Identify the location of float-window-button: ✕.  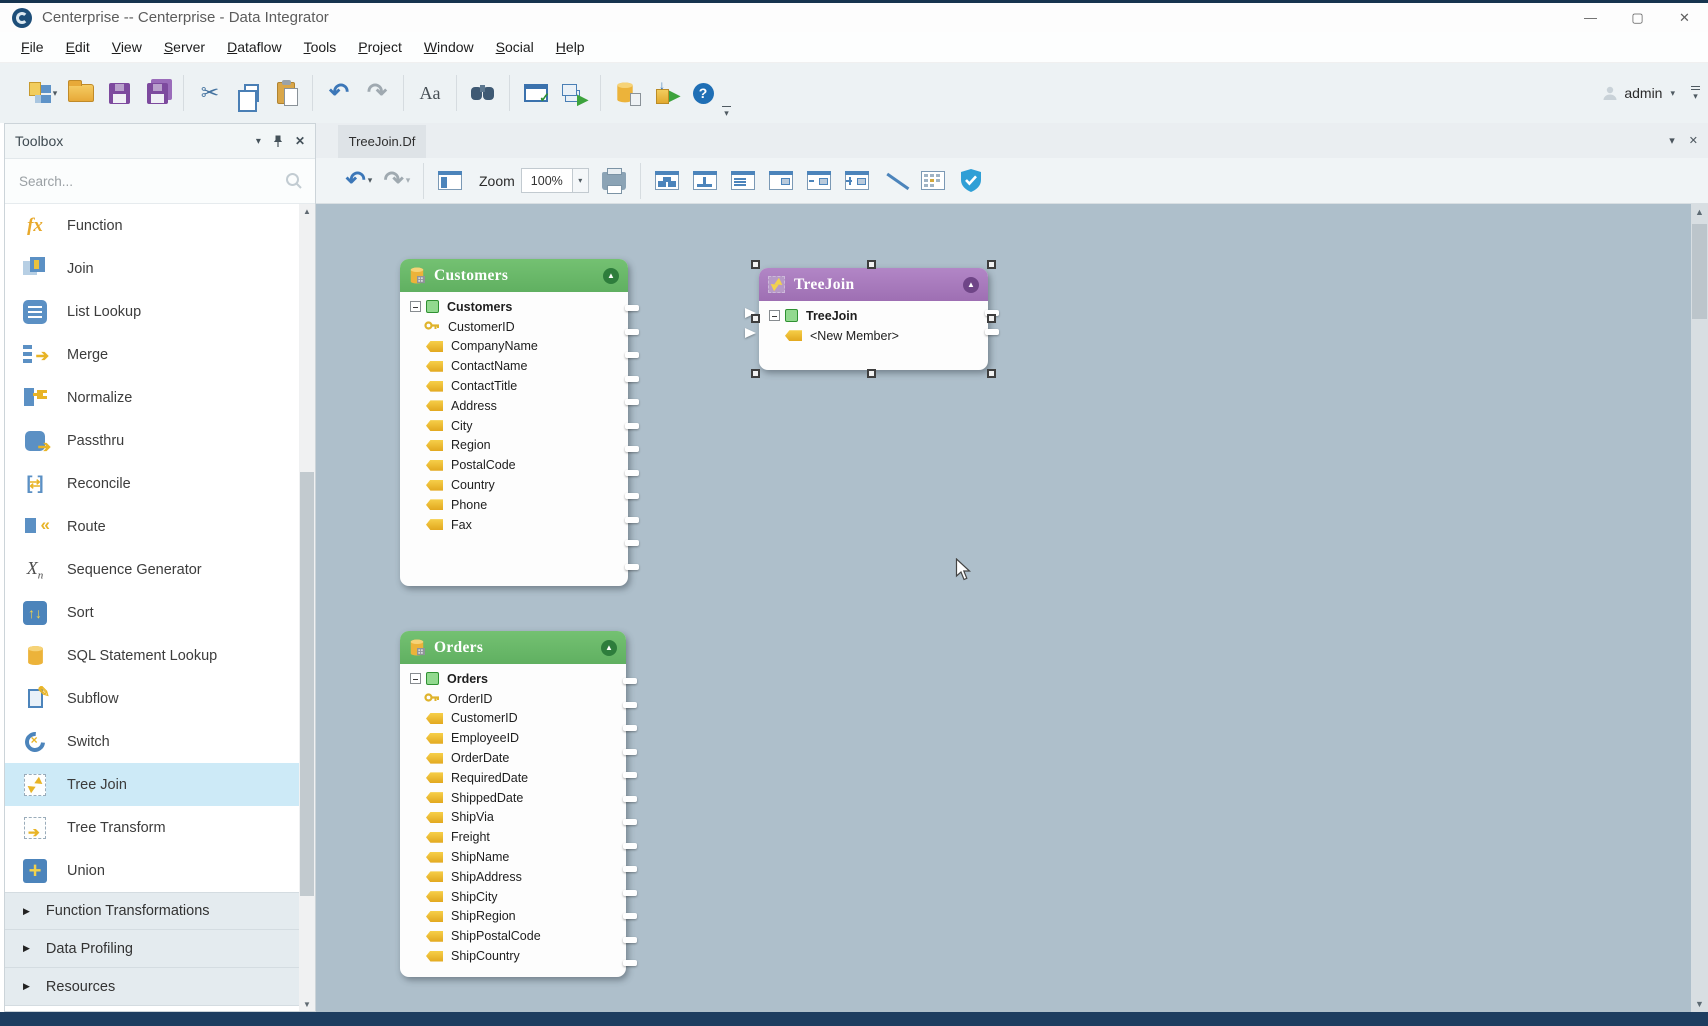
(1693, 141).